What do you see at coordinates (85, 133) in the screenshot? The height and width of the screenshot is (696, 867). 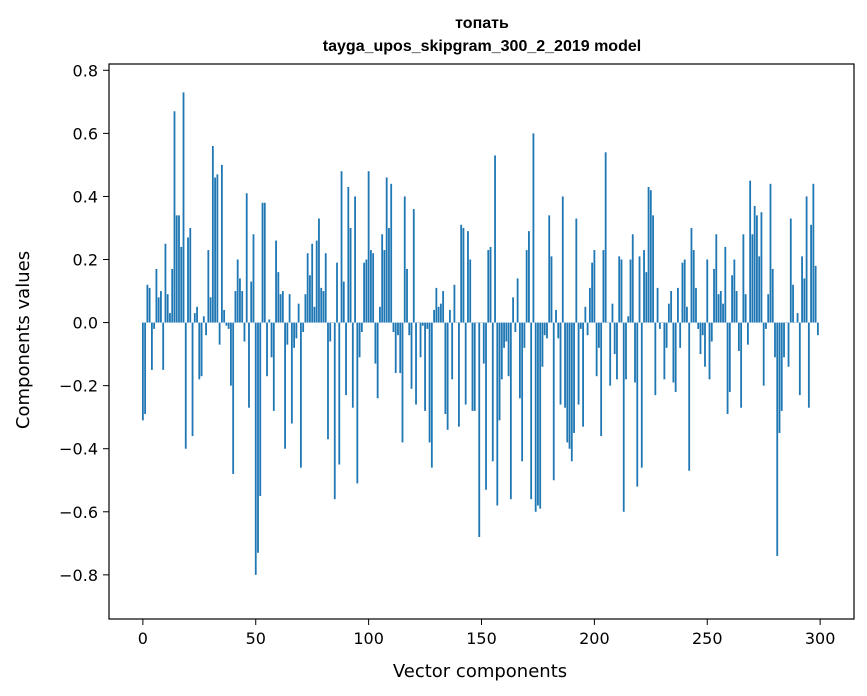 I see `y-tick-label-7: 0.6` at bounding box center [85, 133].